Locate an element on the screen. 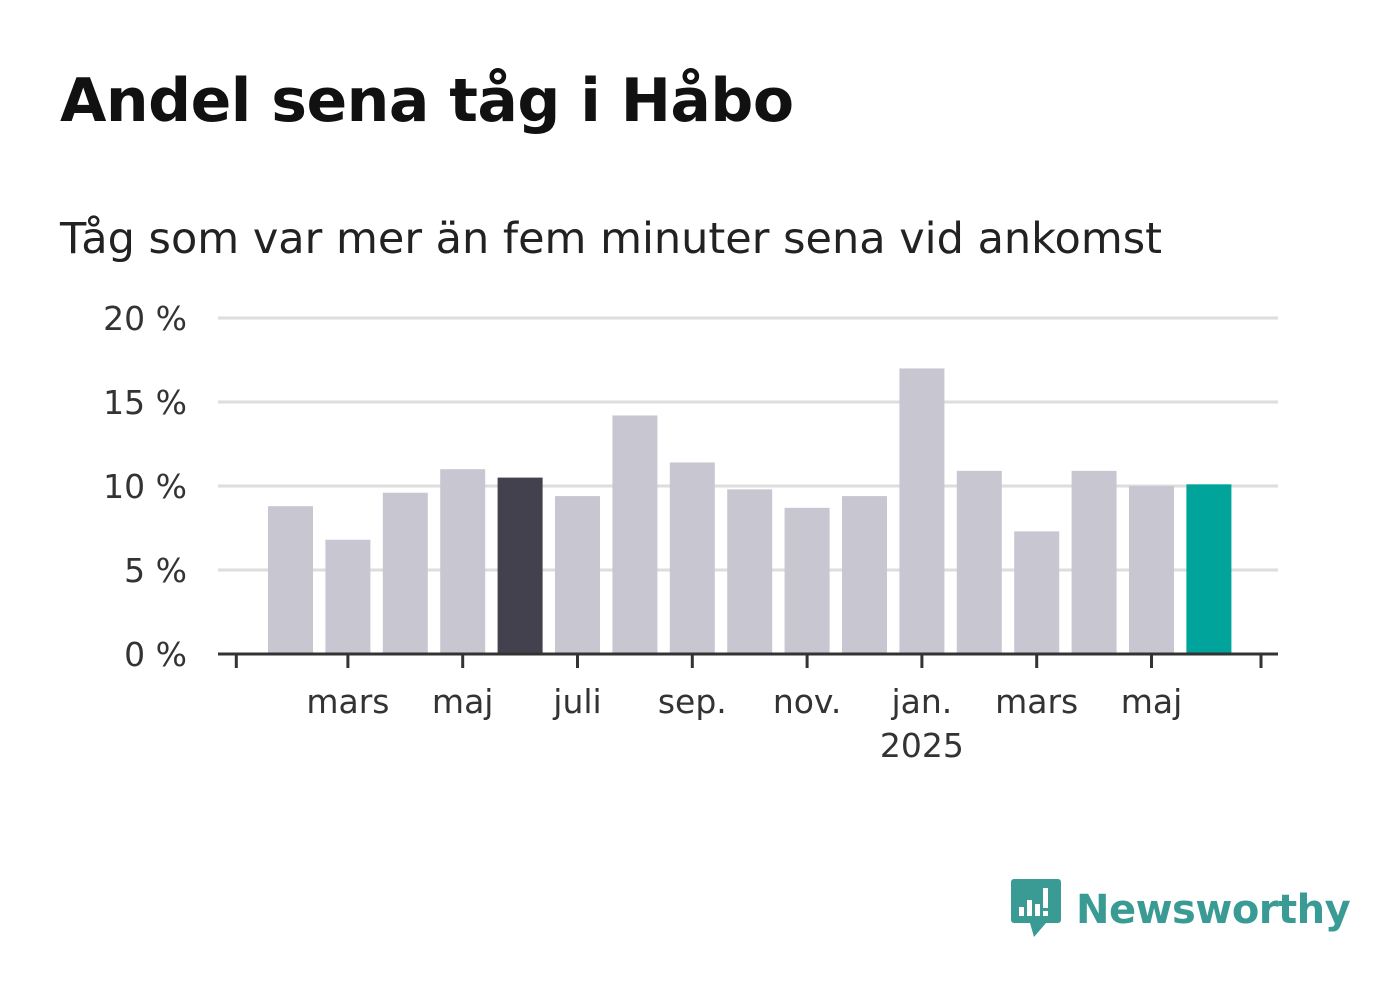  newsworthy-bar-chart-icon is located at coordinates (1036, 910).